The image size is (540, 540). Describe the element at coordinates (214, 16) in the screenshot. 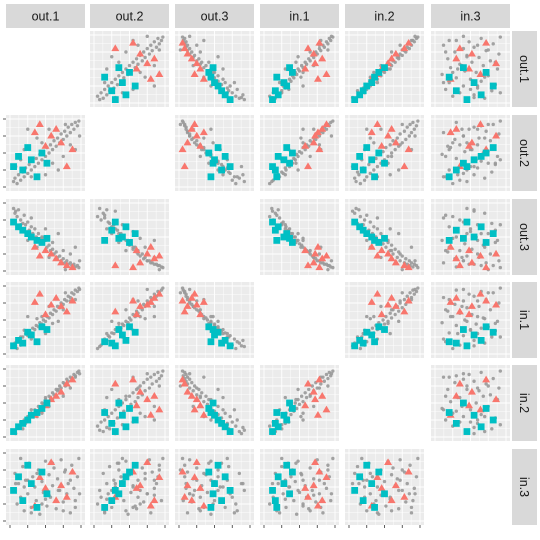

I see `column-strip-3: out.3` at that location.